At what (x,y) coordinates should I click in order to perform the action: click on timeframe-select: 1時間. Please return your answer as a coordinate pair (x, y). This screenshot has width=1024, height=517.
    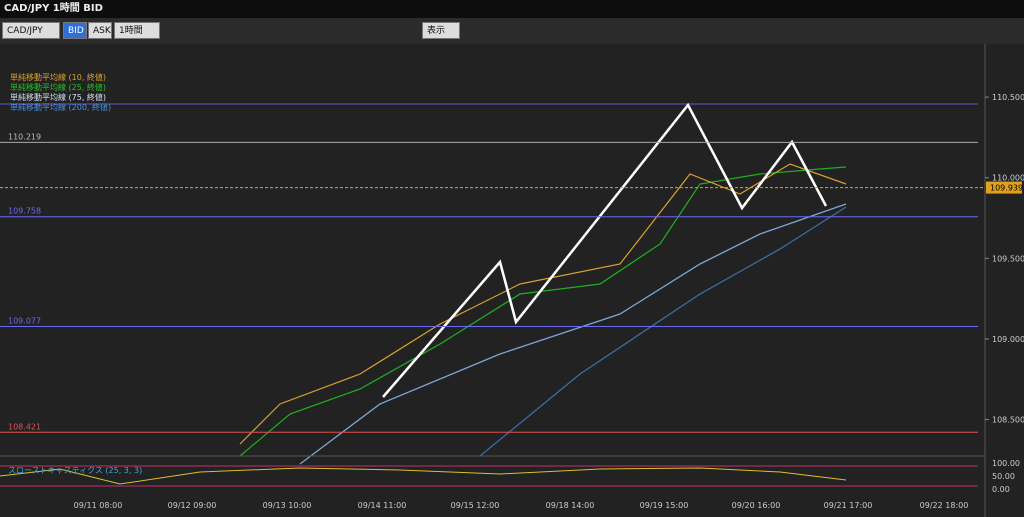
    Looking at the image, I should click on (137, 30).